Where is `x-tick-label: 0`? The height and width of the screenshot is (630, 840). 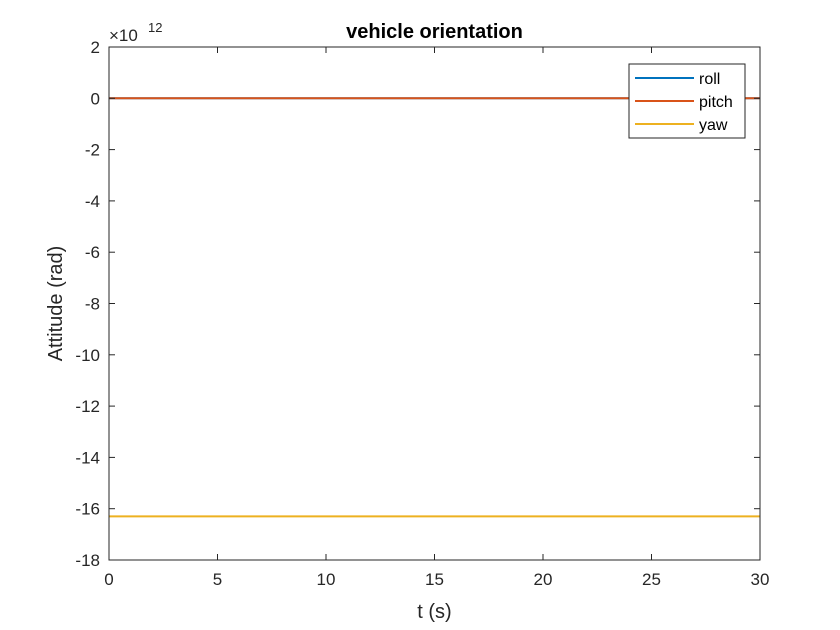 x-tick-label: 0 is located at coordinates (108, 579).